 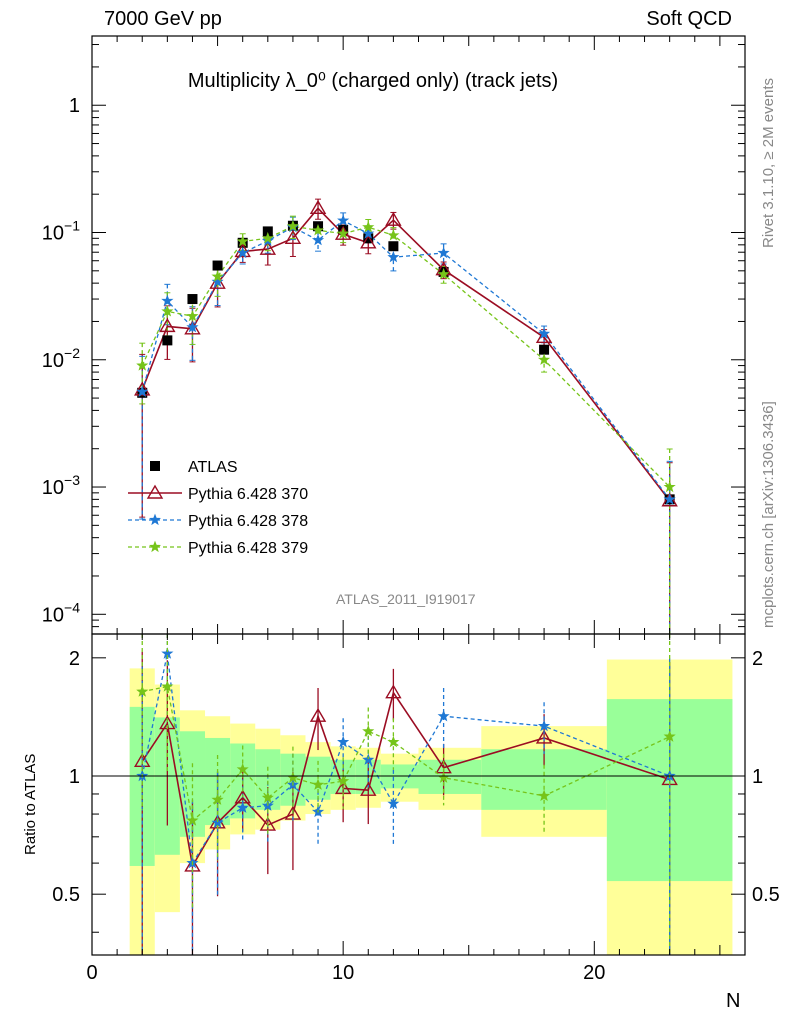 I want to click on legend-label: Pythia 6.428 378, so click(x=248, y=521).